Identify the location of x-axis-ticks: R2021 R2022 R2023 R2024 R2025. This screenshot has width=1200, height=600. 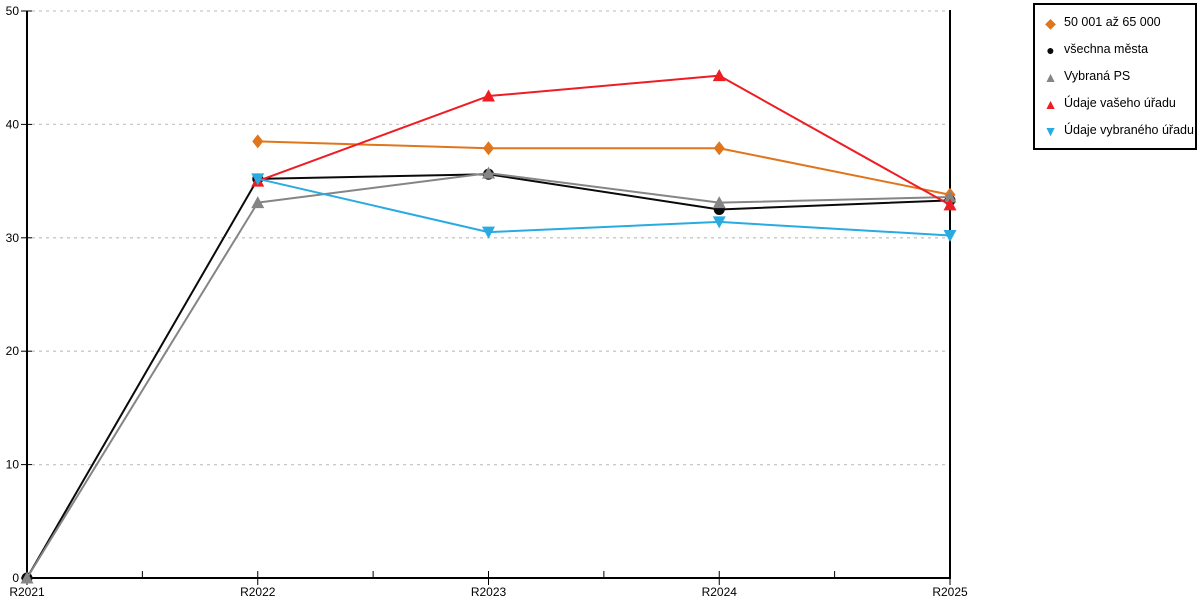
(488, 585).